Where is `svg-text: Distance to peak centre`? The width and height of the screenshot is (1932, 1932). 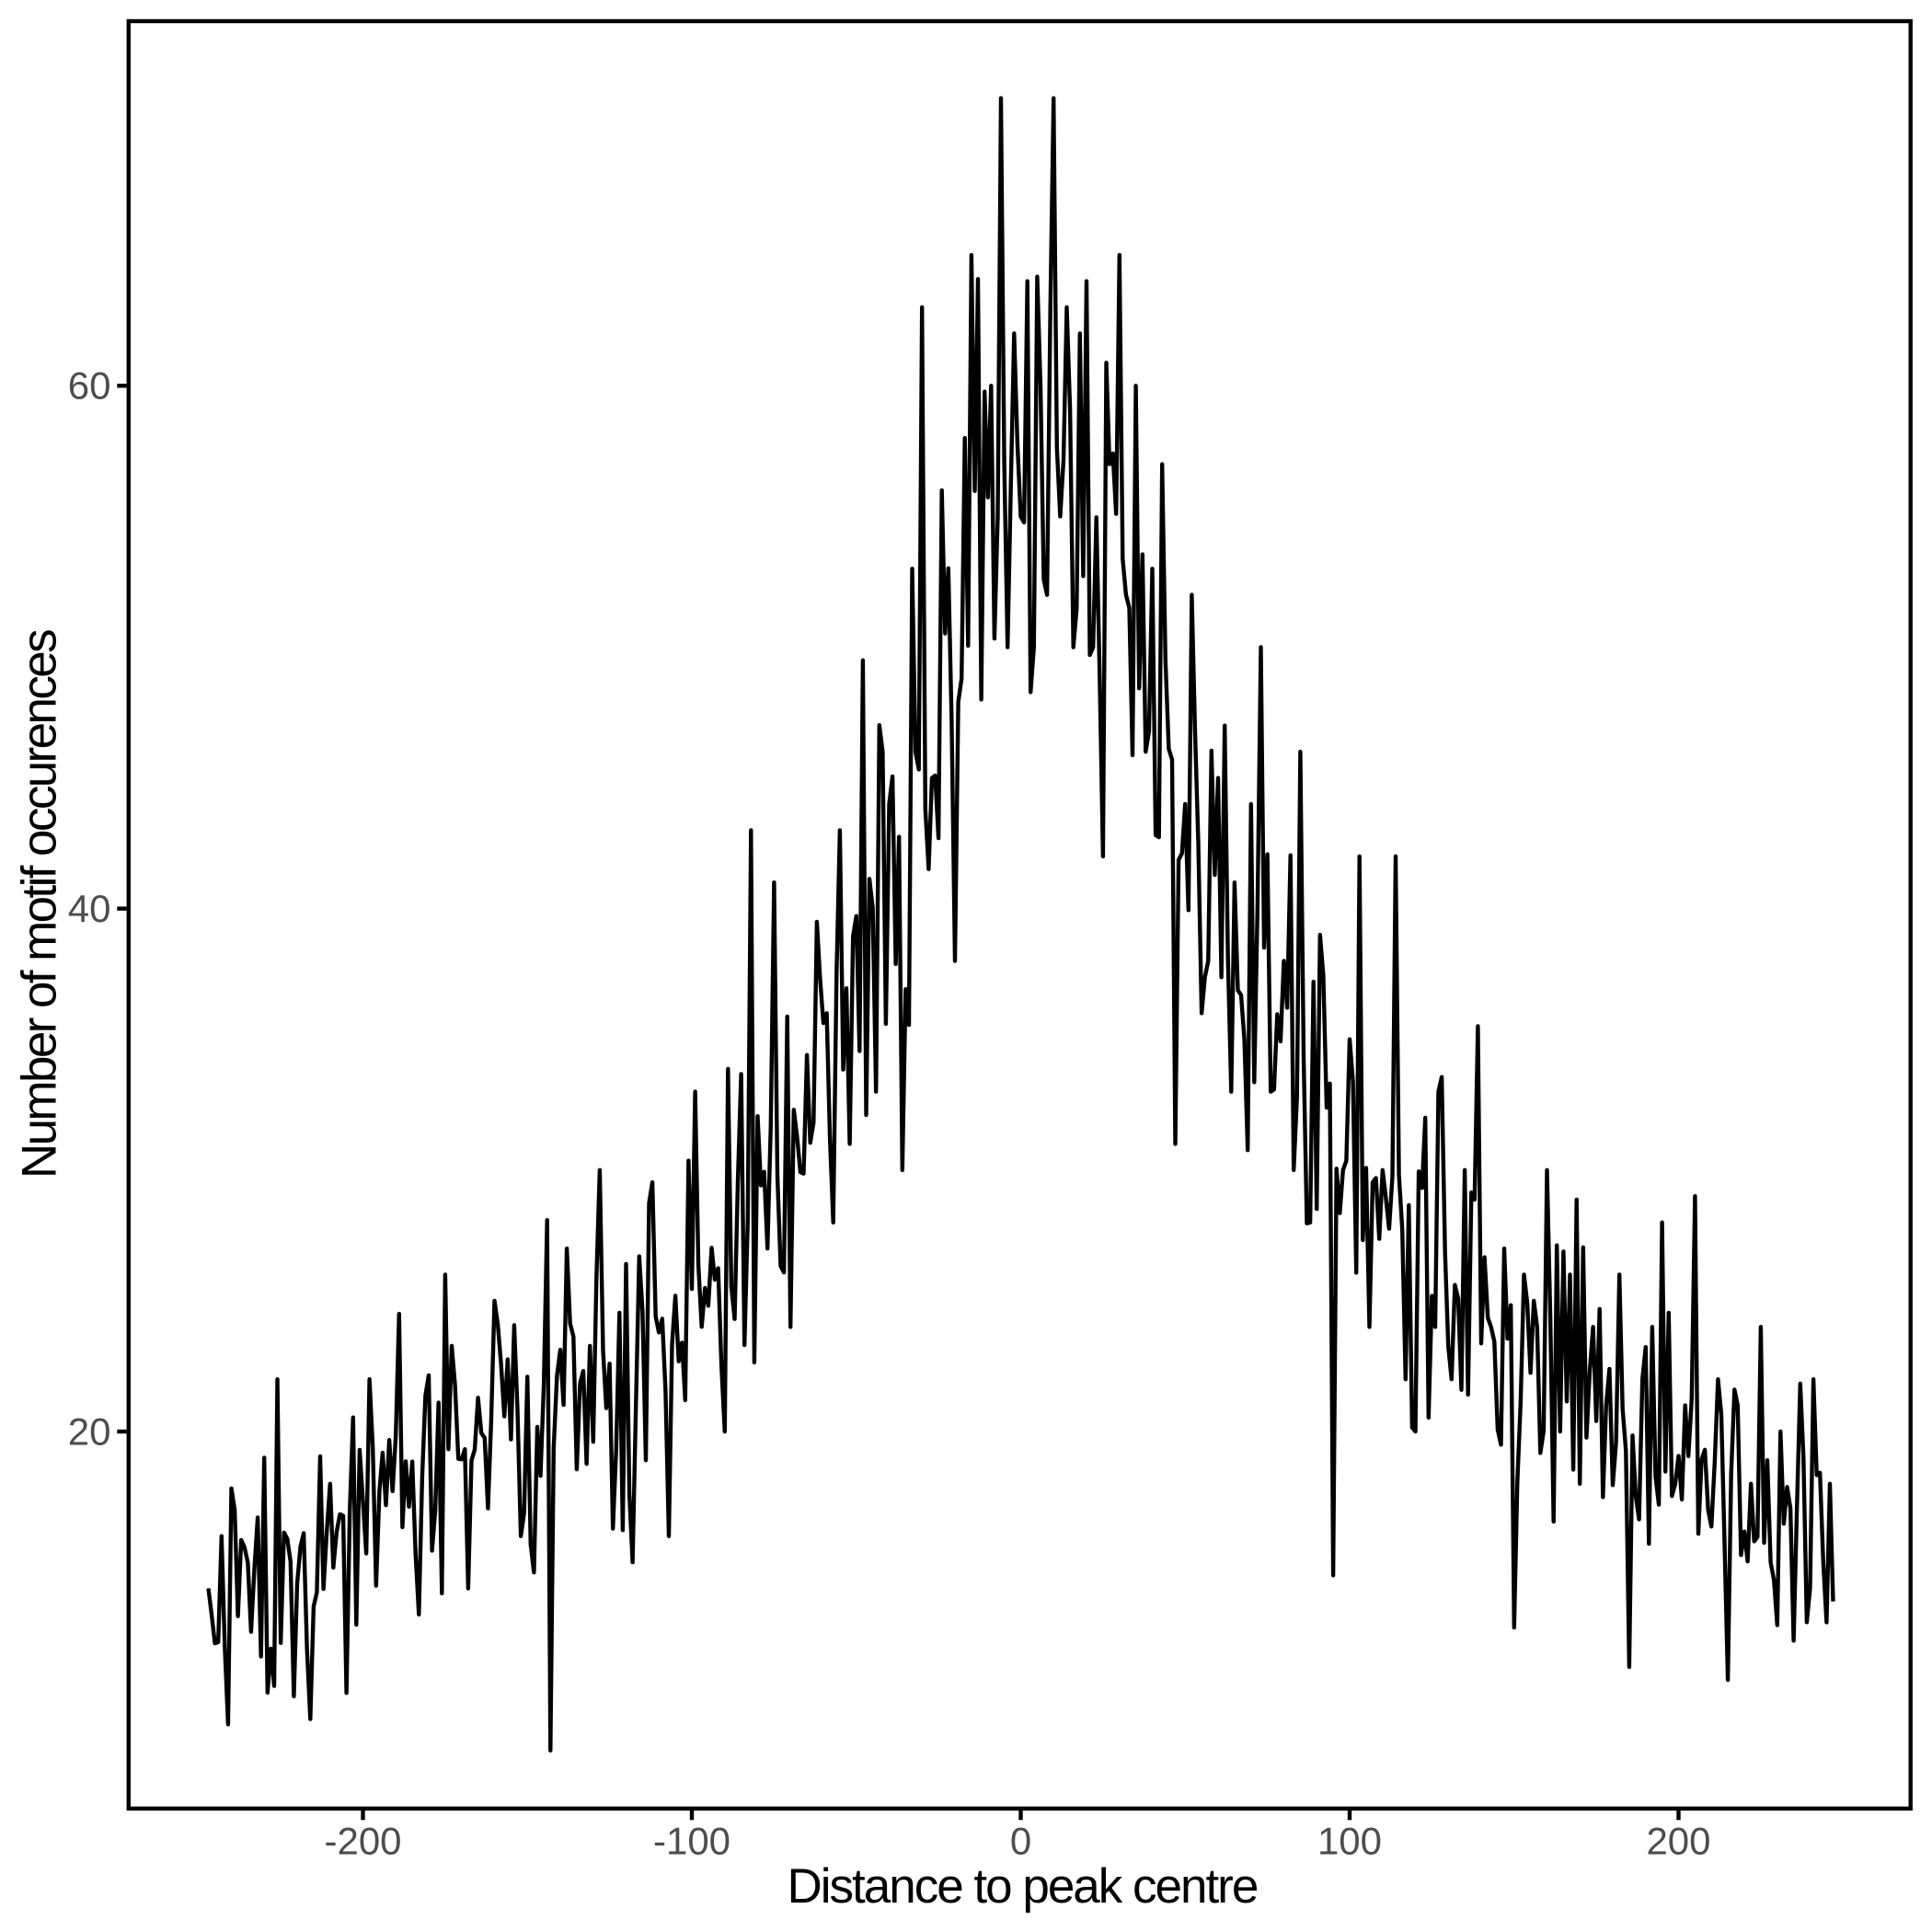
svg-text: Distance to peak centre is located at coordinates (1022, 1886).